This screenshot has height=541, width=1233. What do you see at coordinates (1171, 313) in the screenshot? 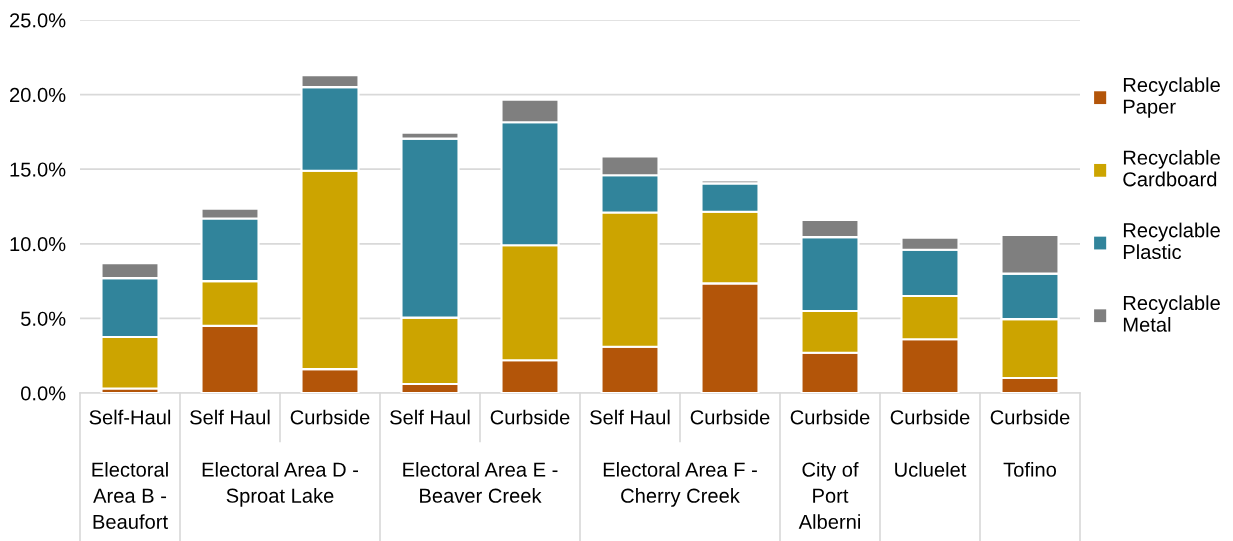
I see `legend-label: Recyclable Metal` at bounding box center [1171, 313].